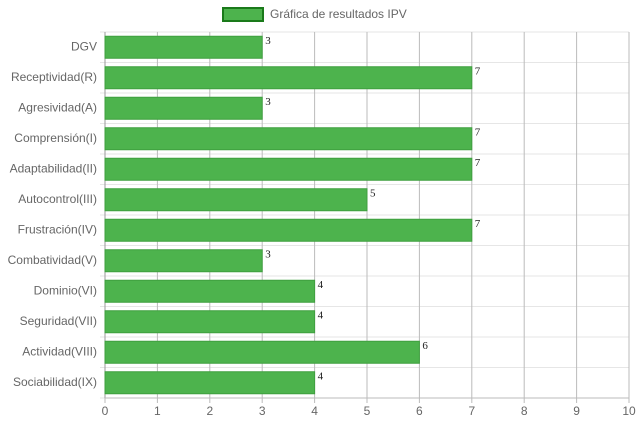  Describe the element at coordinates (209, 411) in the screenshot. I see `x-tick-label: 2` at that location.